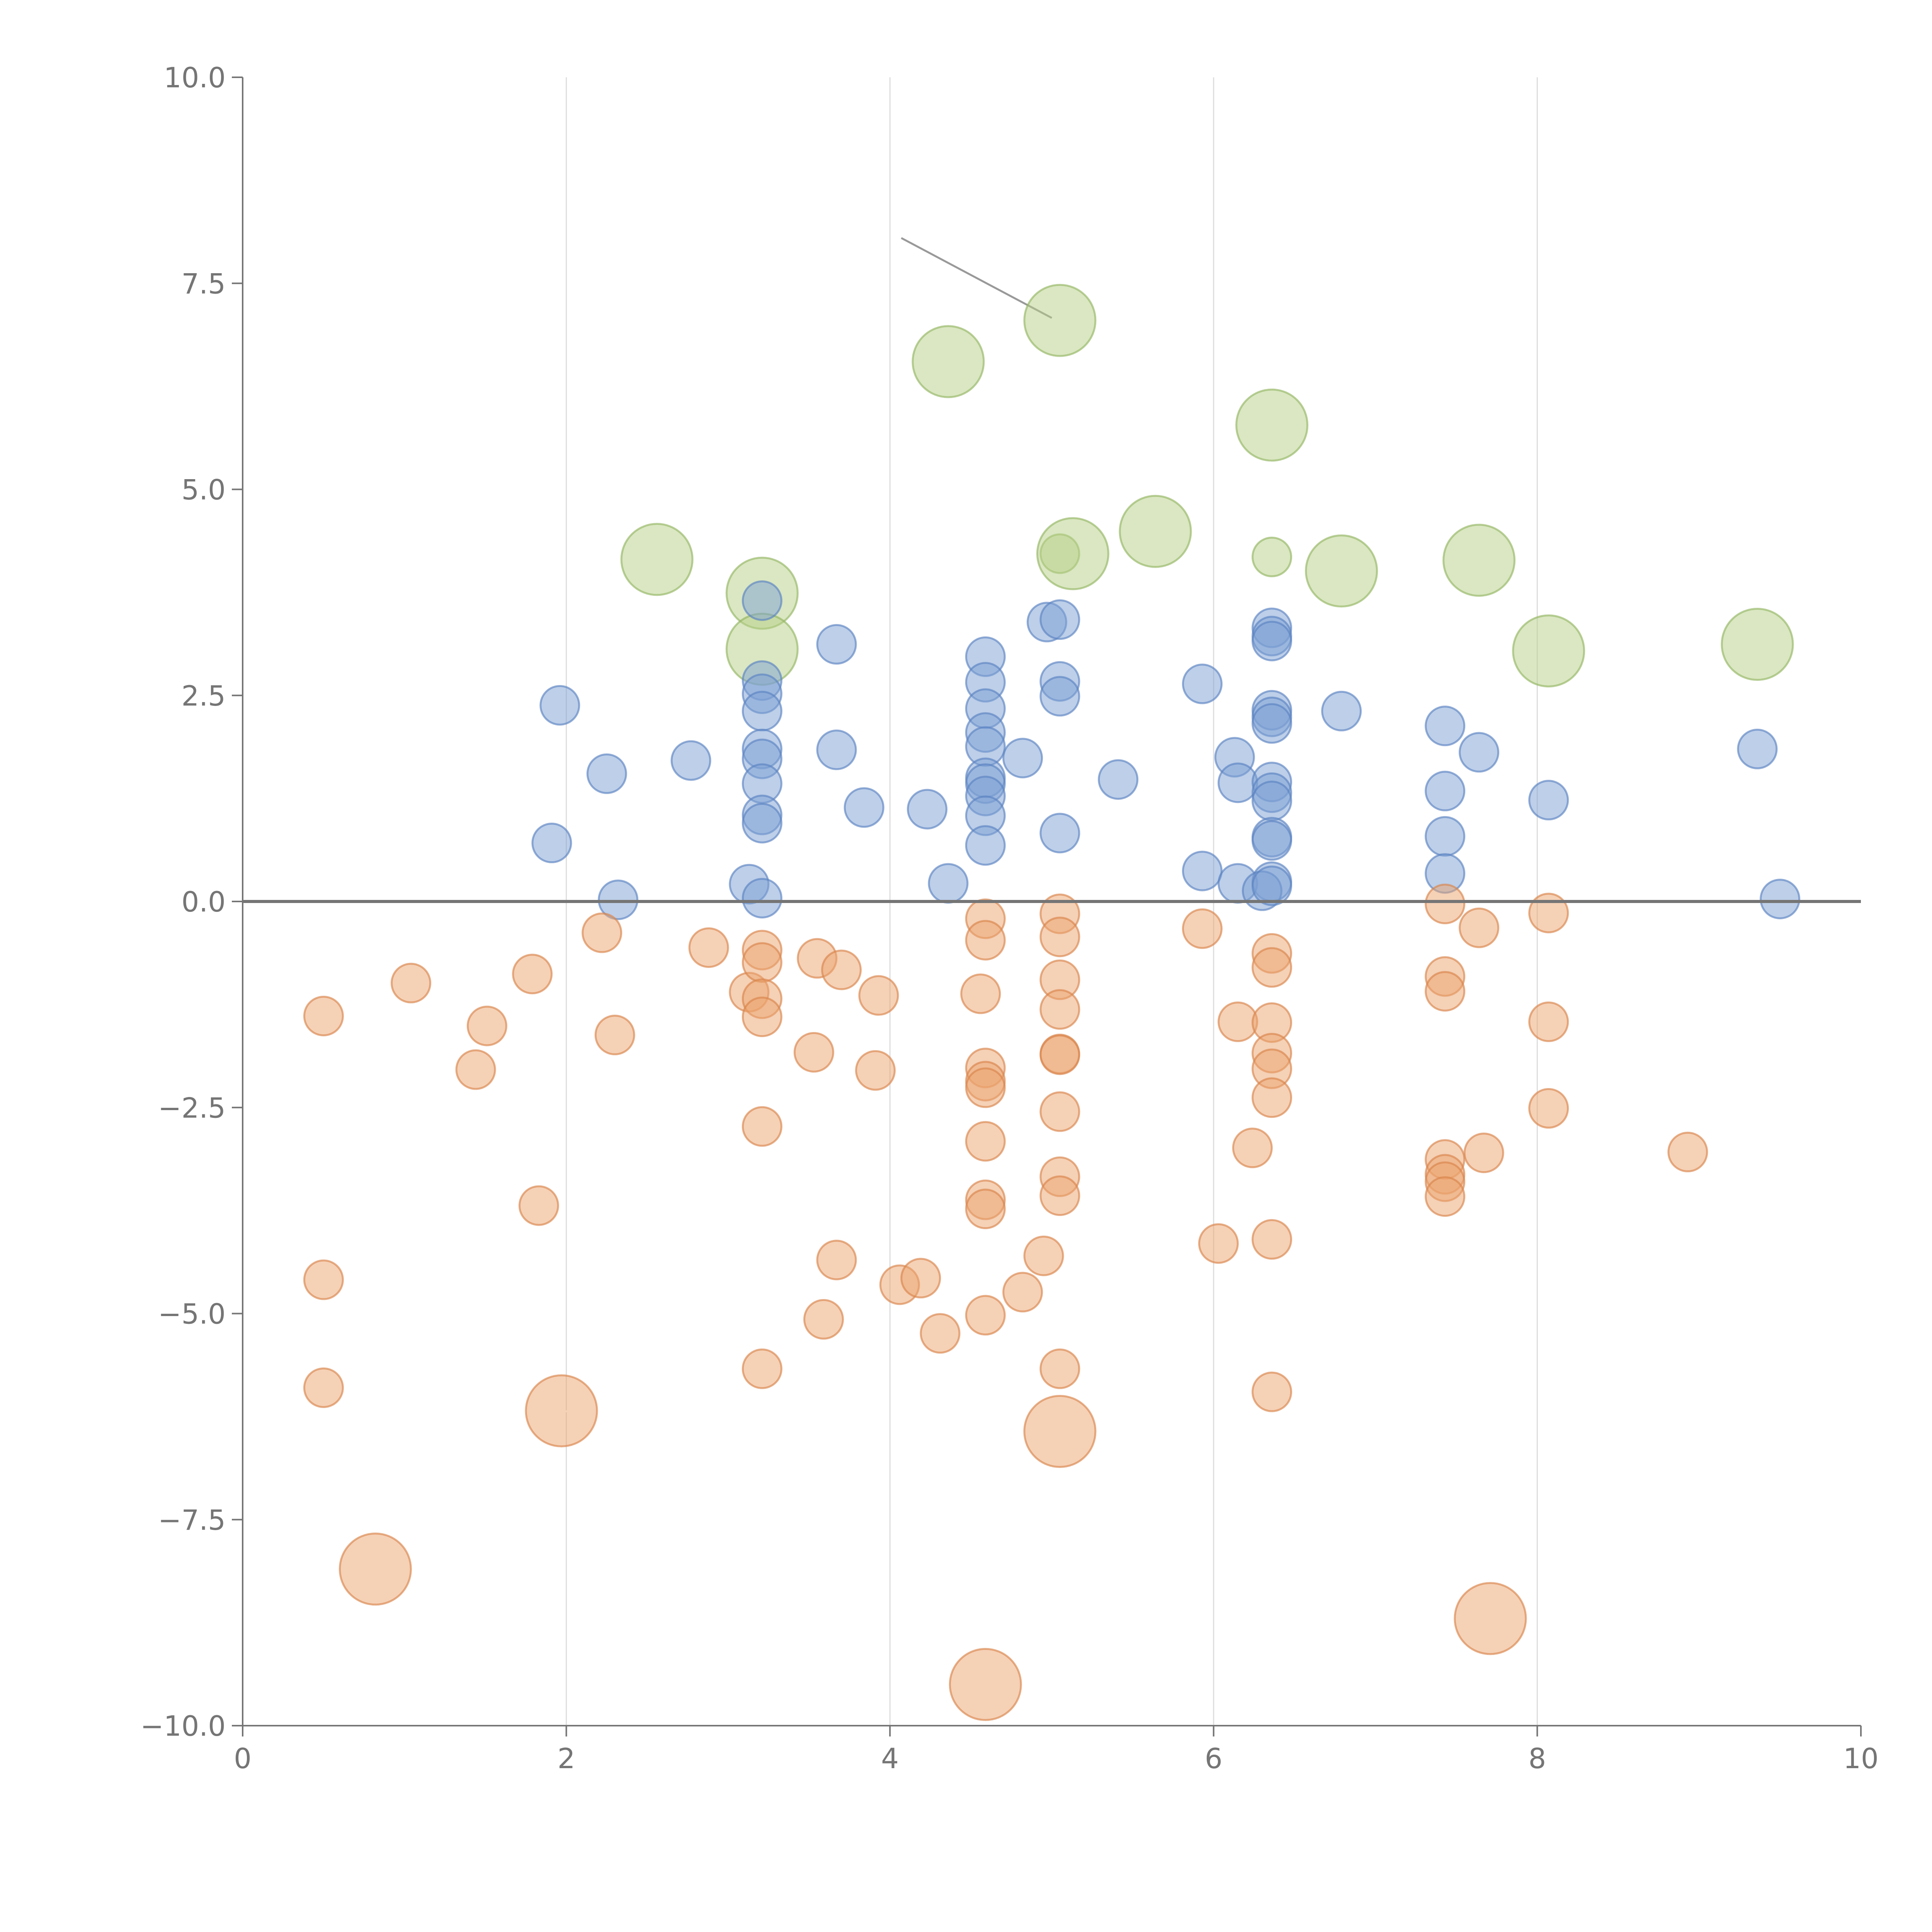 The width and height of the screenshot is (1932, 1932). I want to click on y-tick-label: 2.5, so click(204, 696).